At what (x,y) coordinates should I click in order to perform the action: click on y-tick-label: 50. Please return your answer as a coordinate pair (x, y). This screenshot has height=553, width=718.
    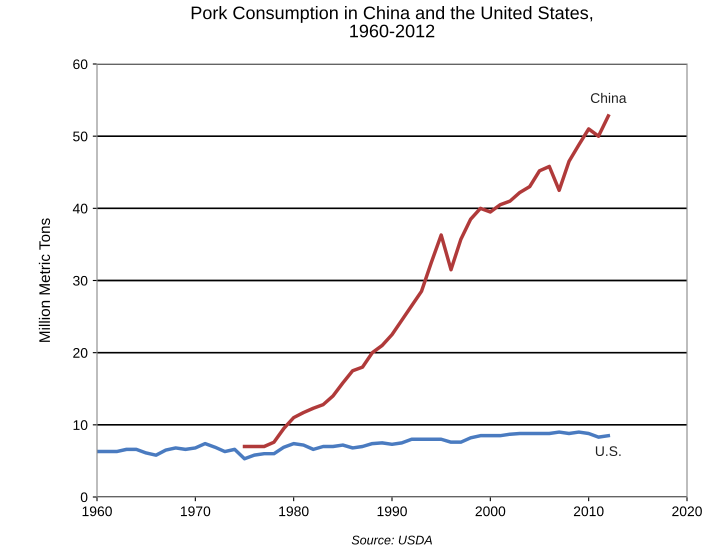
    Looking at the image, I should click on (80, 137).